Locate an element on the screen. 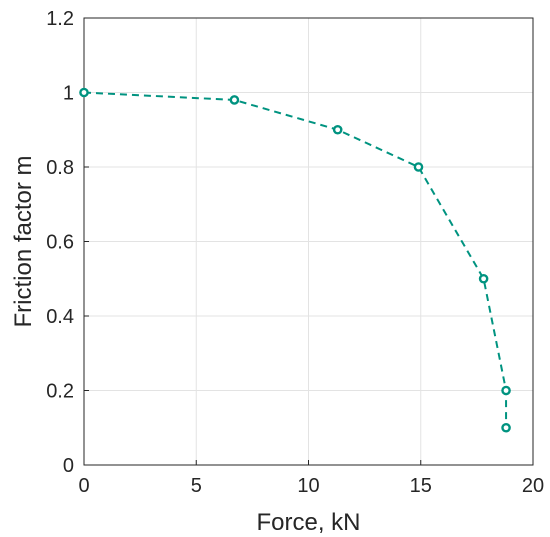 The height and width of the screenshot is (537, 550). y-tick-label-0: 0 is located at coordinates (68, 466).